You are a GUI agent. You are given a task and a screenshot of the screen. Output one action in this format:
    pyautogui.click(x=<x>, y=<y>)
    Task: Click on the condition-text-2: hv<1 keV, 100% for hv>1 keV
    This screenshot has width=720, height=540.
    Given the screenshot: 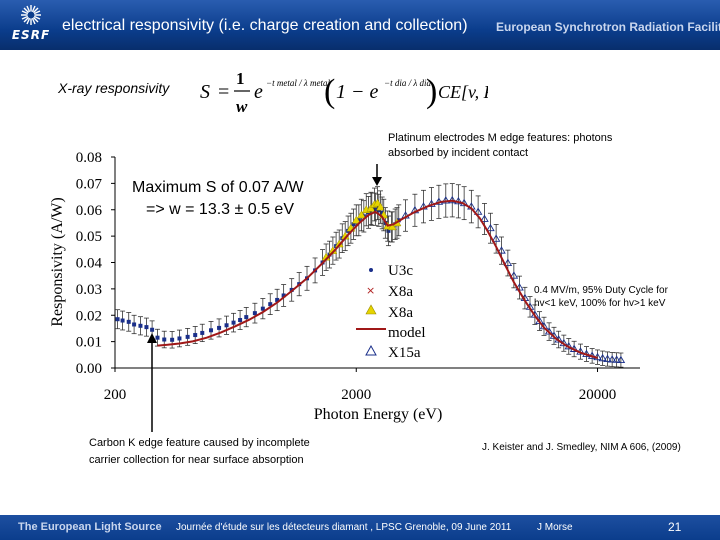 What is the action you would take?
    pyautogui.click(x=600, y=303)
    